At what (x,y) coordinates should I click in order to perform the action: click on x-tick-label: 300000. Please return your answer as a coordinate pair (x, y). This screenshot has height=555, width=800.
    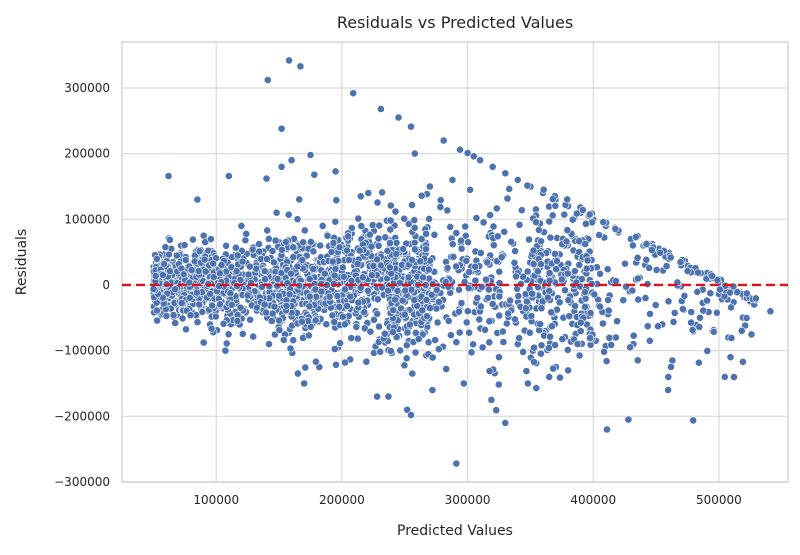
    Looking at the image, I should click on (468, 500).